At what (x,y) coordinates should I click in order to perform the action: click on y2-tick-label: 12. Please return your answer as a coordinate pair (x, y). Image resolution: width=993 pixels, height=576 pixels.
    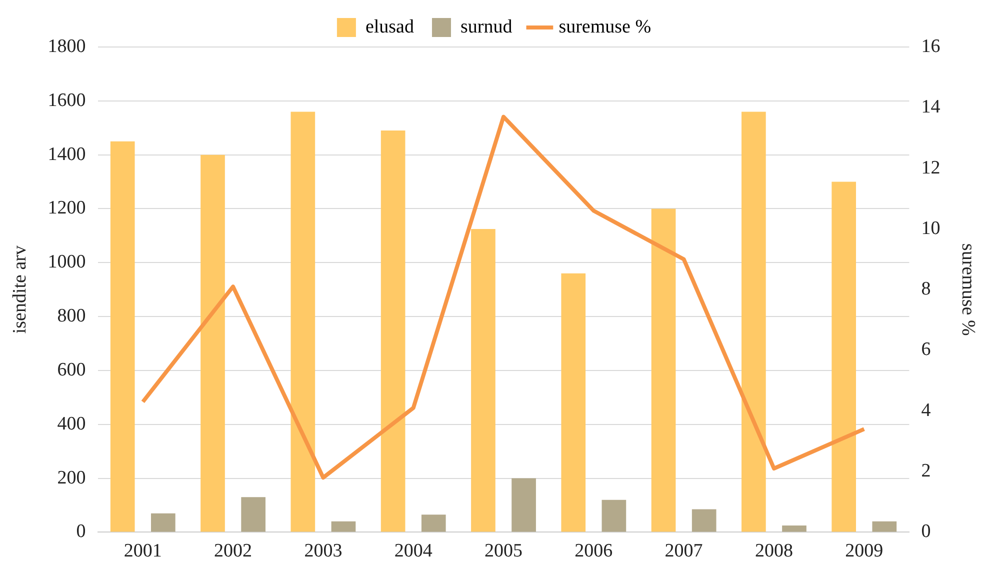
    Looking at the image, I should click on (930, 167).